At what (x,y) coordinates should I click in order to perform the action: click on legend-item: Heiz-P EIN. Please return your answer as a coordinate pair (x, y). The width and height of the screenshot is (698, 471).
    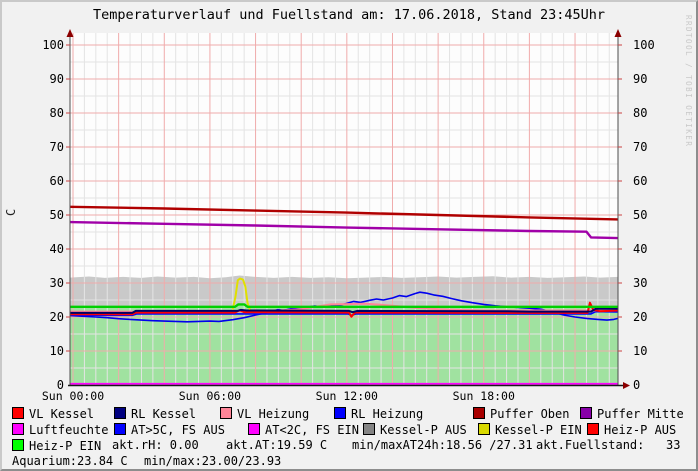
    Looking at the image, I should click on (56, 446).